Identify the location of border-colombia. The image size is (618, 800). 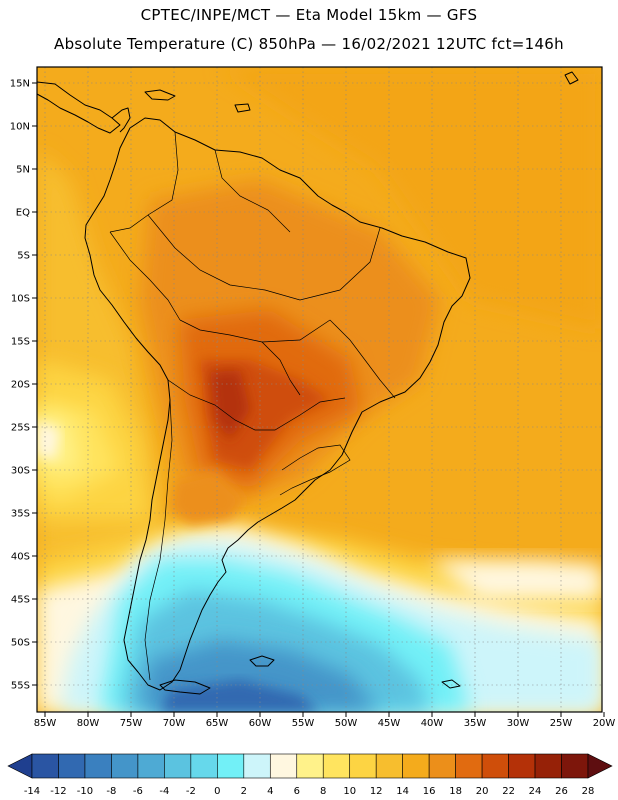
(144, 182).